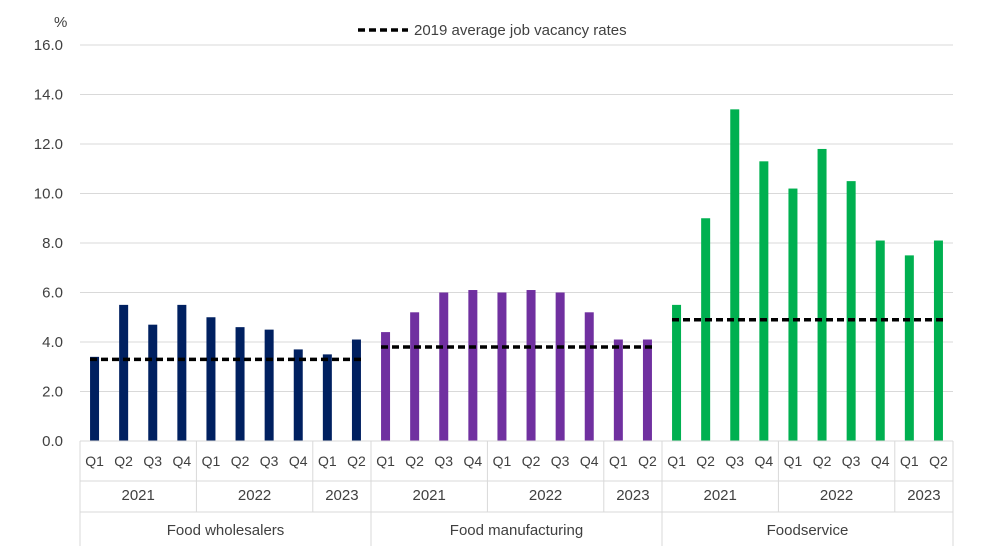 The width and height of the screenshot is (992, 558). I want to click on y-tick-label: 16.0, so click(48, 45).